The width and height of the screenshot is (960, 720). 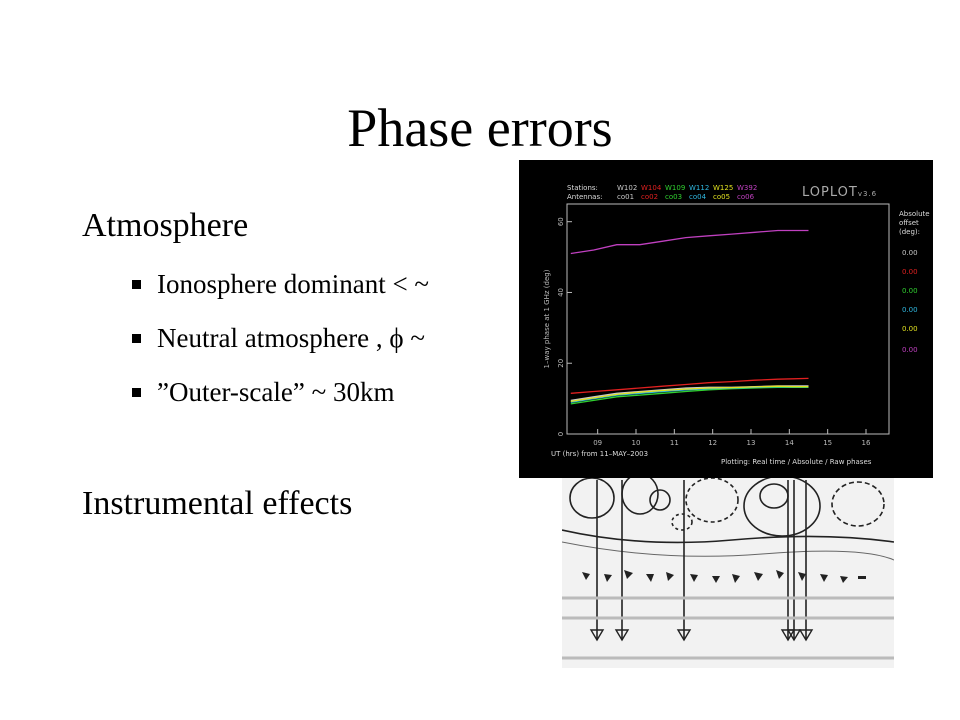 What do you see at coordinates (585, 197) in the screenshot?
I see `antennas-label: Antennas:` at bounding box center [585, 197].